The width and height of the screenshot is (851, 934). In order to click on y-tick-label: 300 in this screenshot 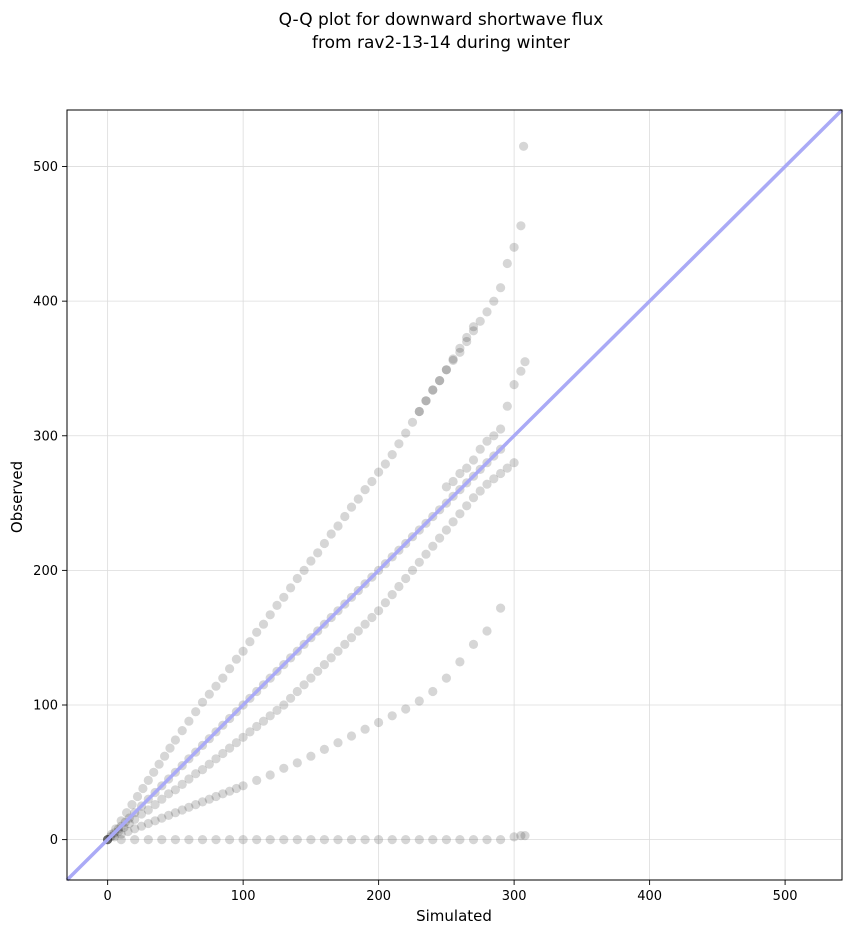, I will do `click(45, 436)`.